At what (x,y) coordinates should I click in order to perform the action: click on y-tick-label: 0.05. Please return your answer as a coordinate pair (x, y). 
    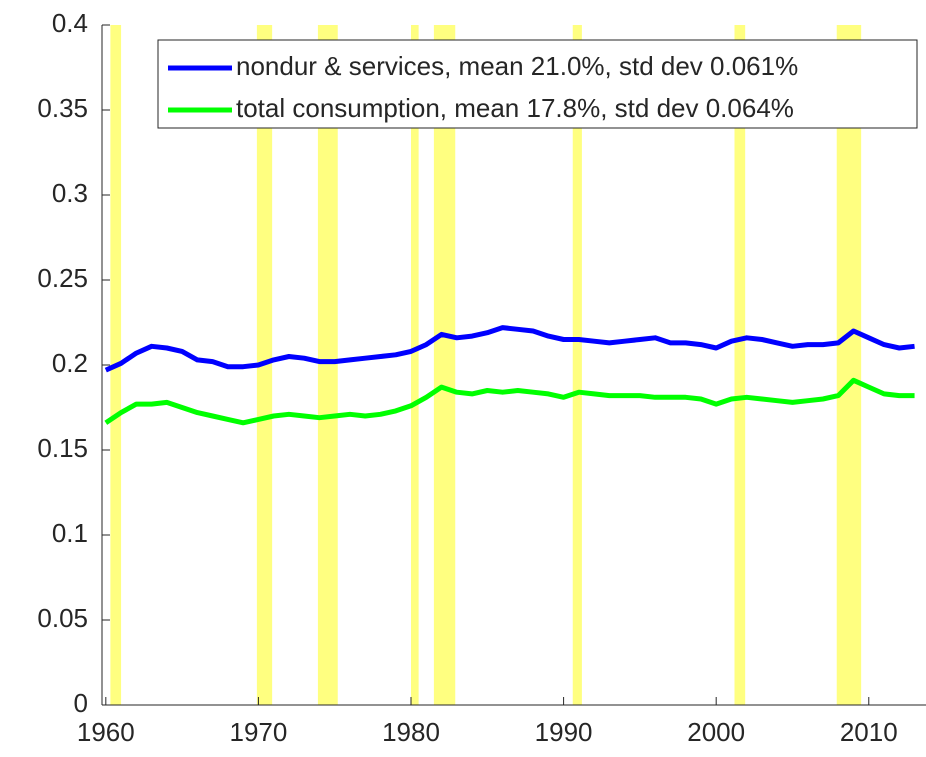
    Looking at the image, I should click on (62, 618).